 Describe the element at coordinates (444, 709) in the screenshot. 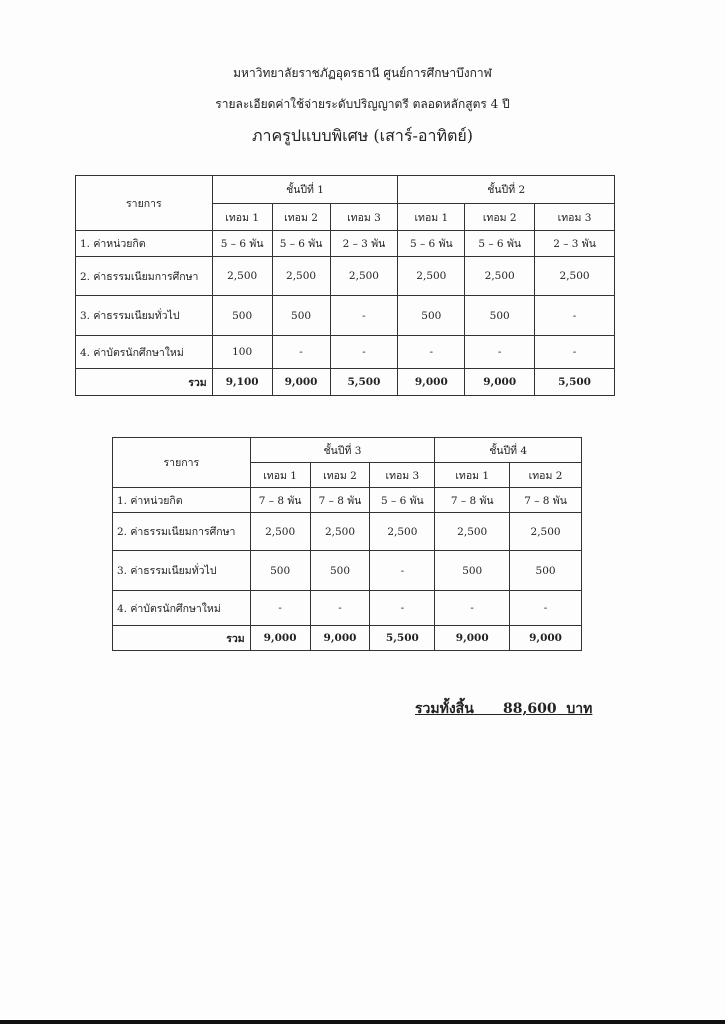

I see `grand-total-label: รวมทั้งสิ้น` at that location.